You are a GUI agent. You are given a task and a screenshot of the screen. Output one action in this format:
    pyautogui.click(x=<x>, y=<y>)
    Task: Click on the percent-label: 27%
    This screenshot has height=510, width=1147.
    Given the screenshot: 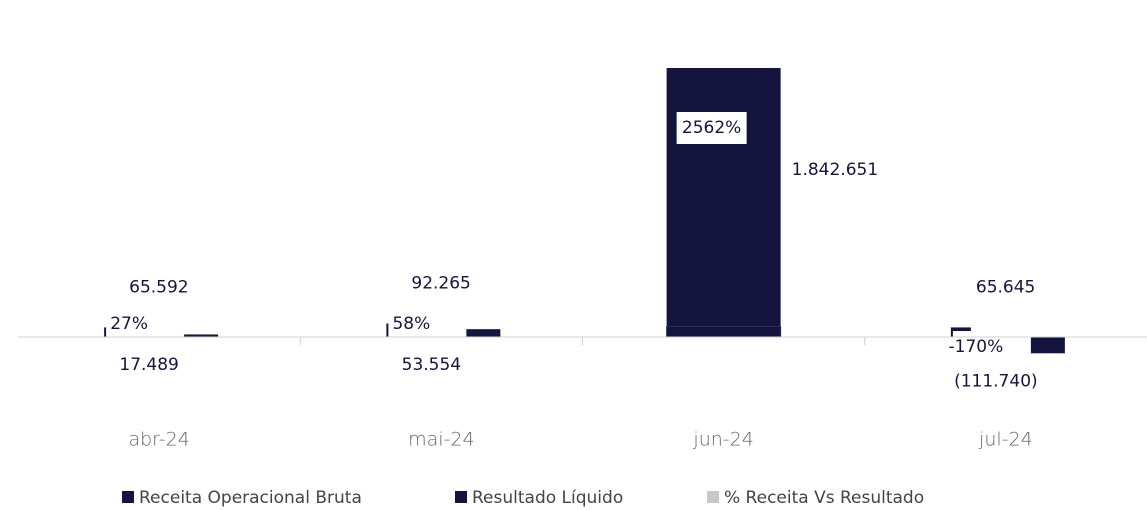 What is the action you would take?
    pyautogui.click(x=129, y=324)
    